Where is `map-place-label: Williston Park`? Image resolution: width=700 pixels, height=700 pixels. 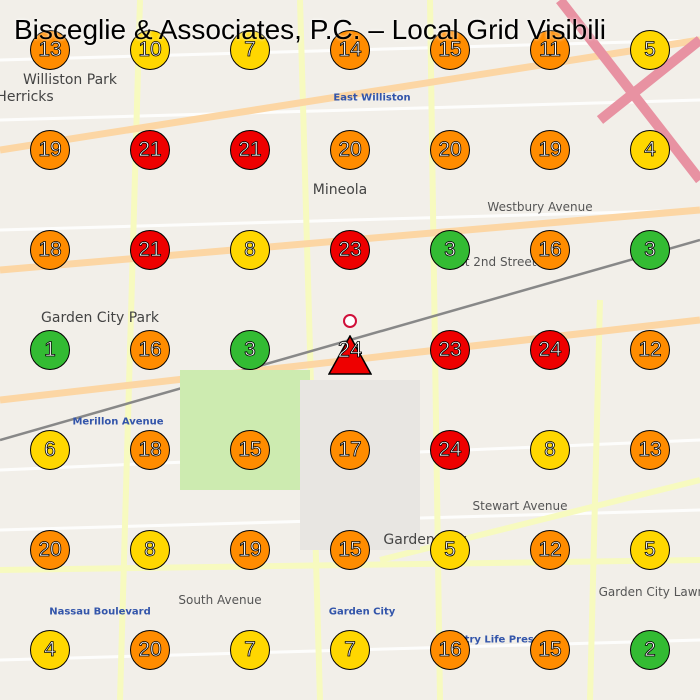
map-place-label: Williston Park is located at coordinates (70, 80).